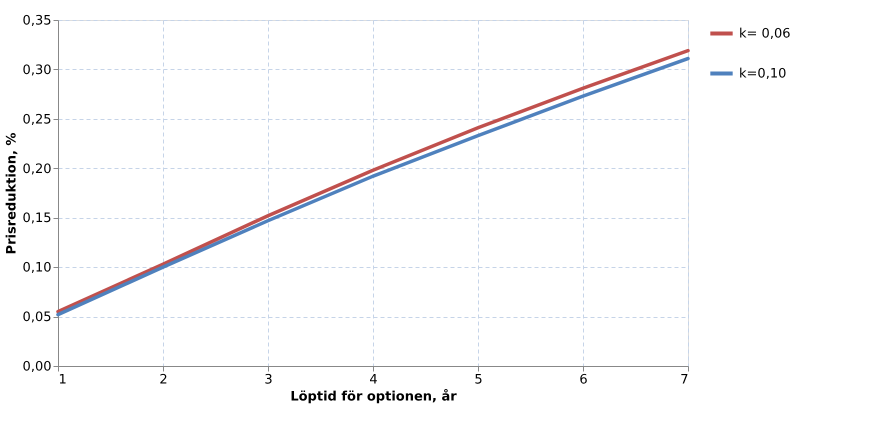 This screenshot has width=873, height=436. I want to click on x-tick-label: 5, so click(478, 380).